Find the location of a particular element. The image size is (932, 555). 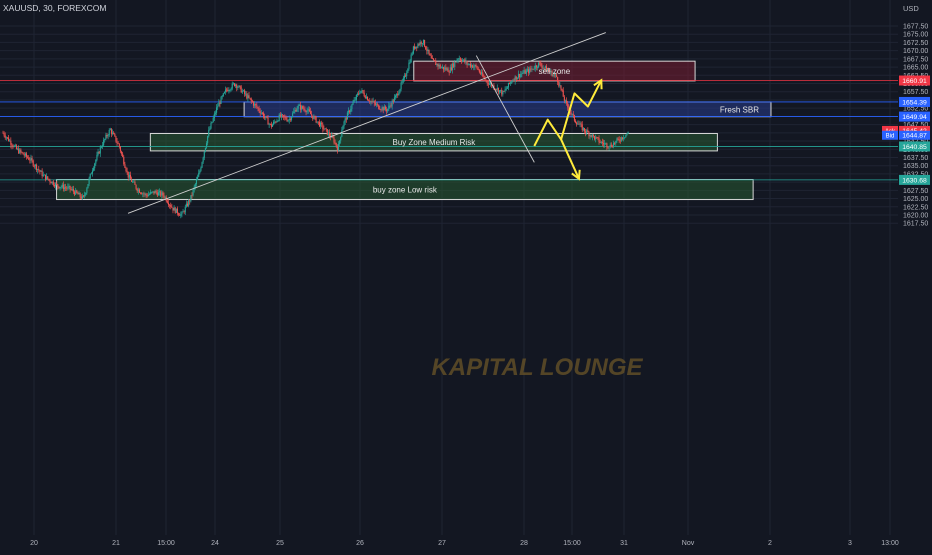

level-tag-text: 1649.94 is located at coordinates (914, 117).